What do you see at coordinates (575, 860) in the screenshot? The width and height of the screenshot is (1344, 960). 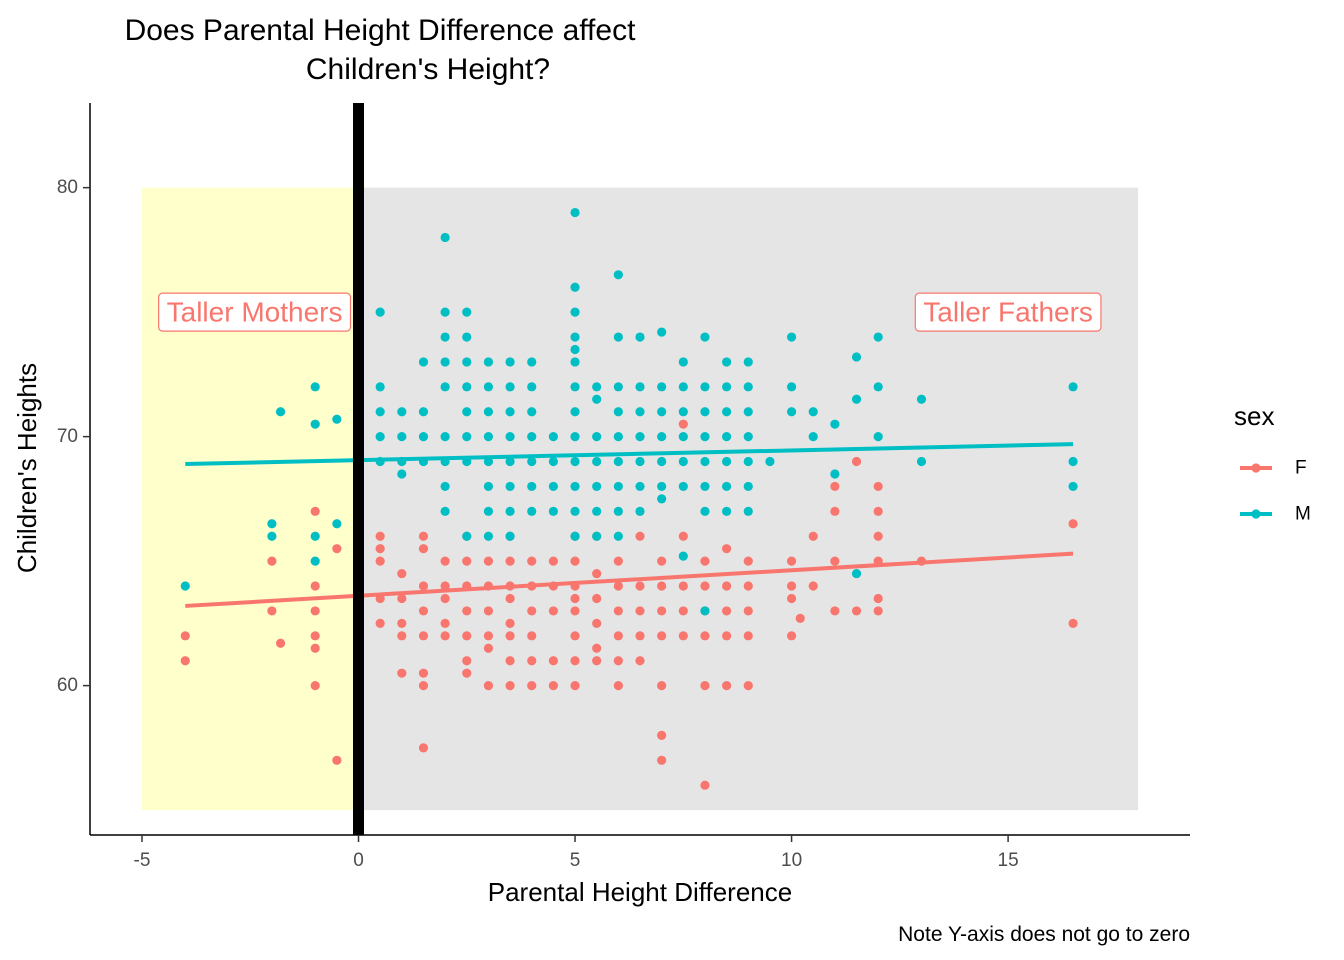 I see `x-tick-label: 5` at bounding box center [575, 860].